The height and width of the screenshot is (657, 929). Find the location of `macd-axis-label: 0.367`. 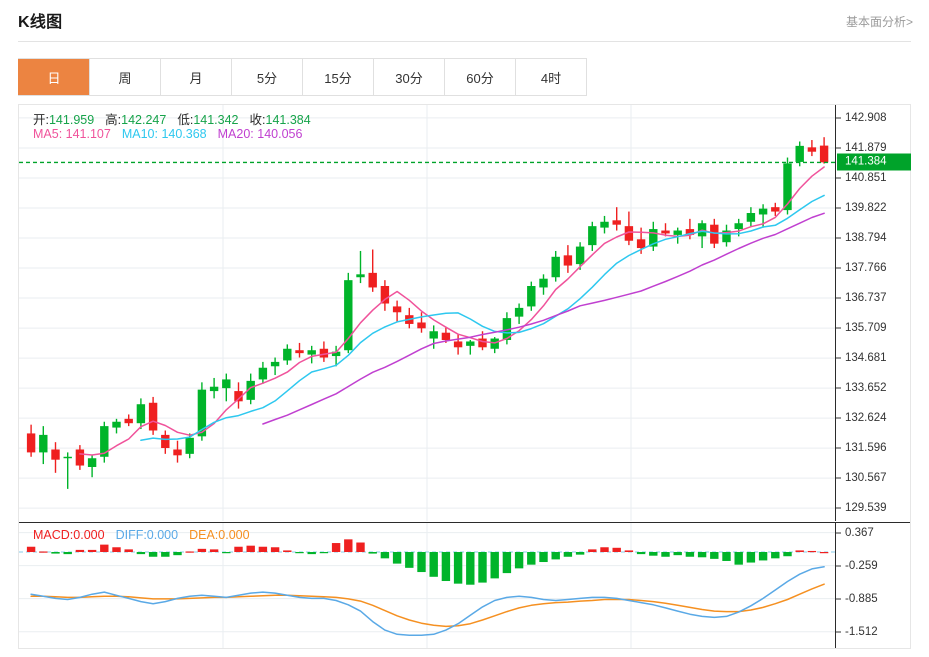

macd-axis-label: 0.367 is located at coordinates (859, 532).